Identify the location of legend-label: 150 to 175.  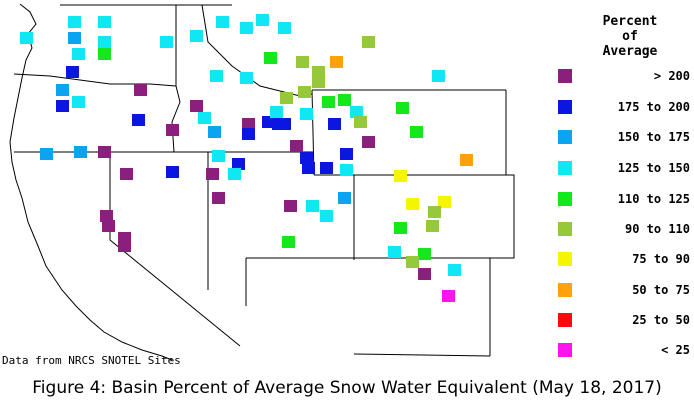
(653, 137).